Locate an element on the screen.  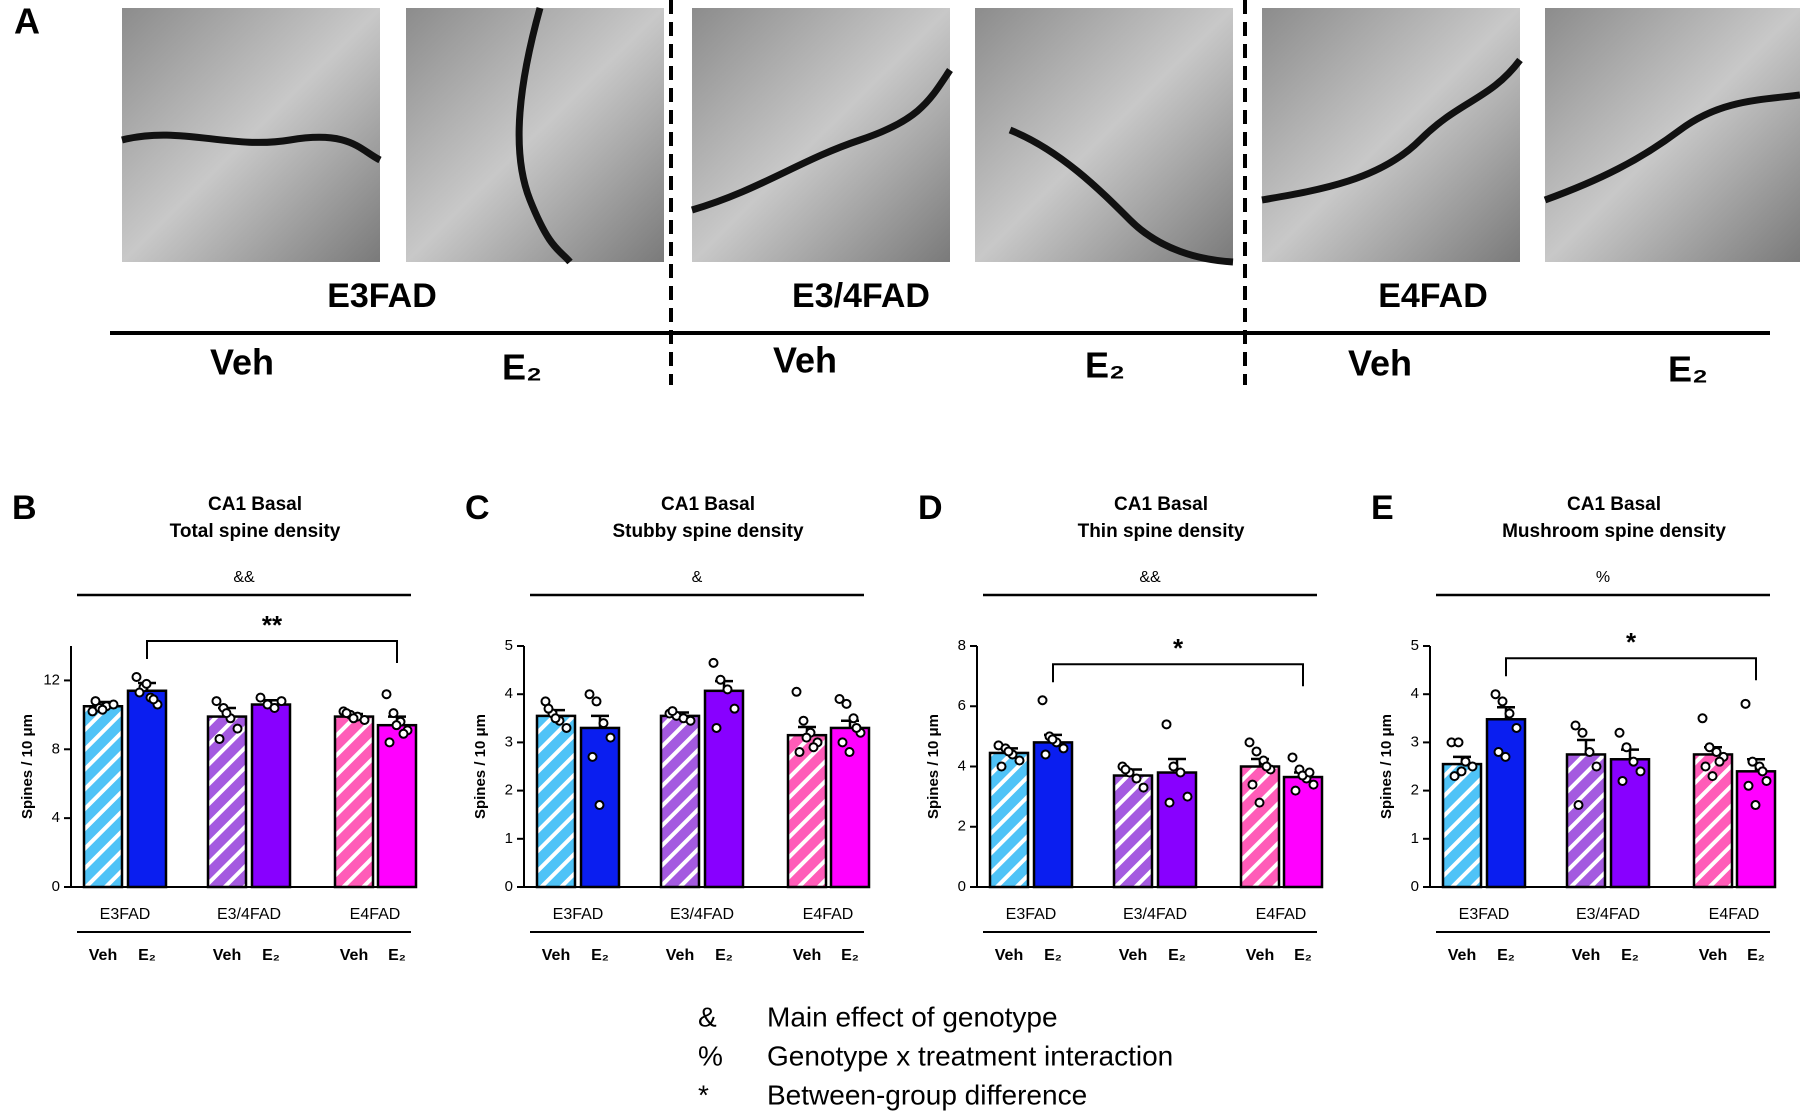
effect-symbol: % is located at coordinates (1603, 577).